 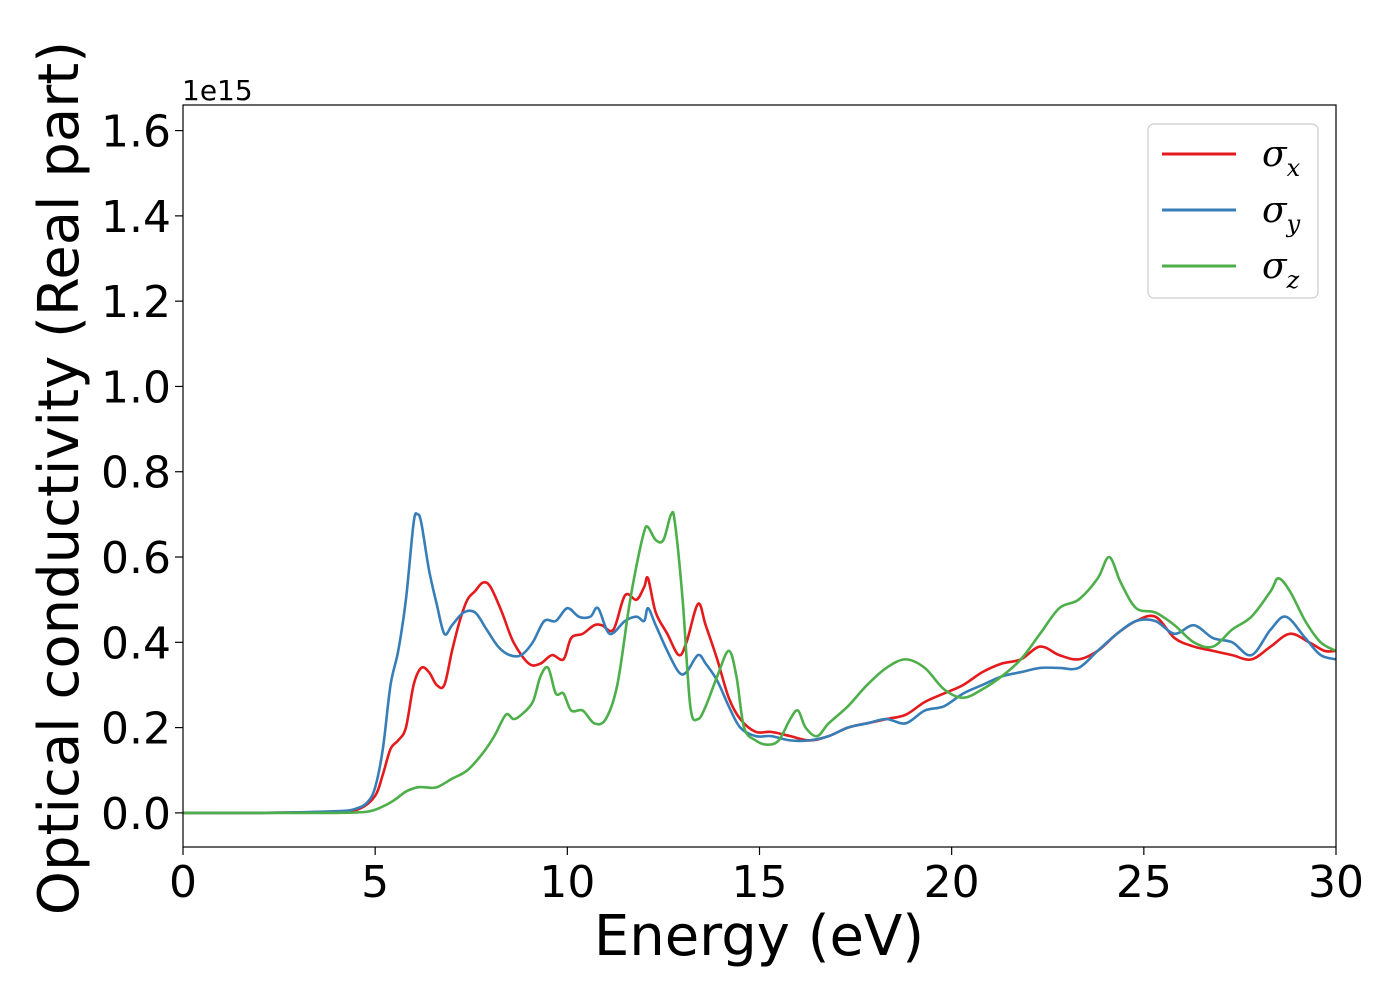 I want to click on y-tick-label: 0.0, so click(x=136, y=814).